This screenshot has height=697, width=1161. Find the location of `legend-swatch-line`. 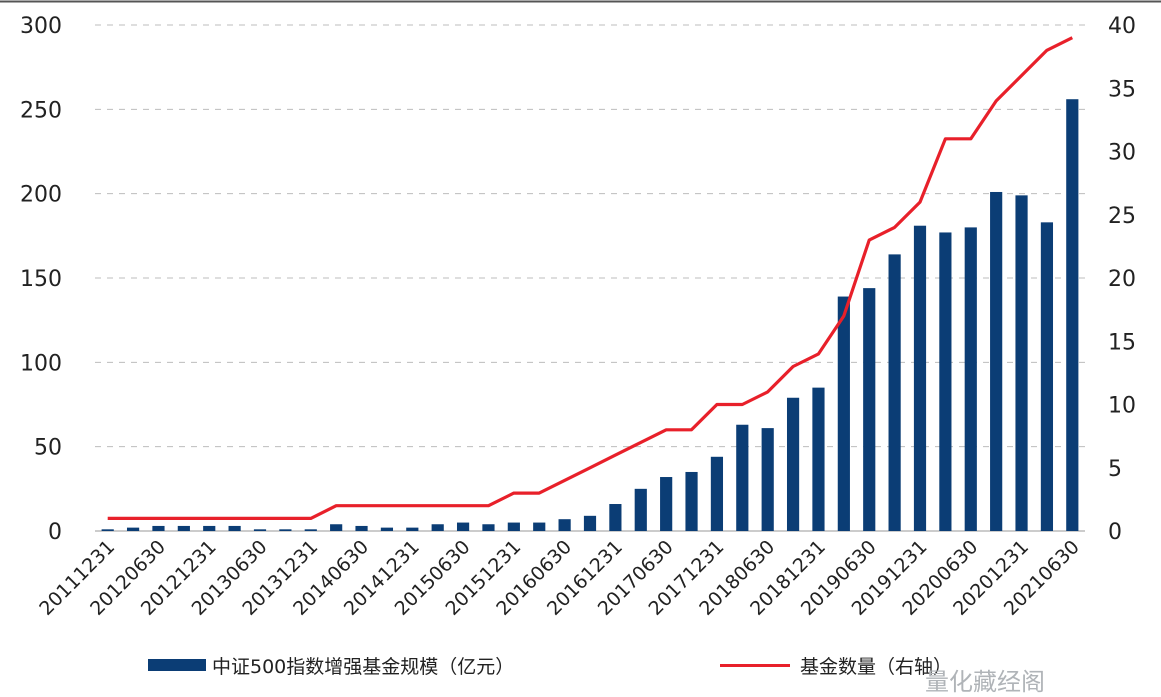

legend-swatch-line is located at coordinates (755, 665).